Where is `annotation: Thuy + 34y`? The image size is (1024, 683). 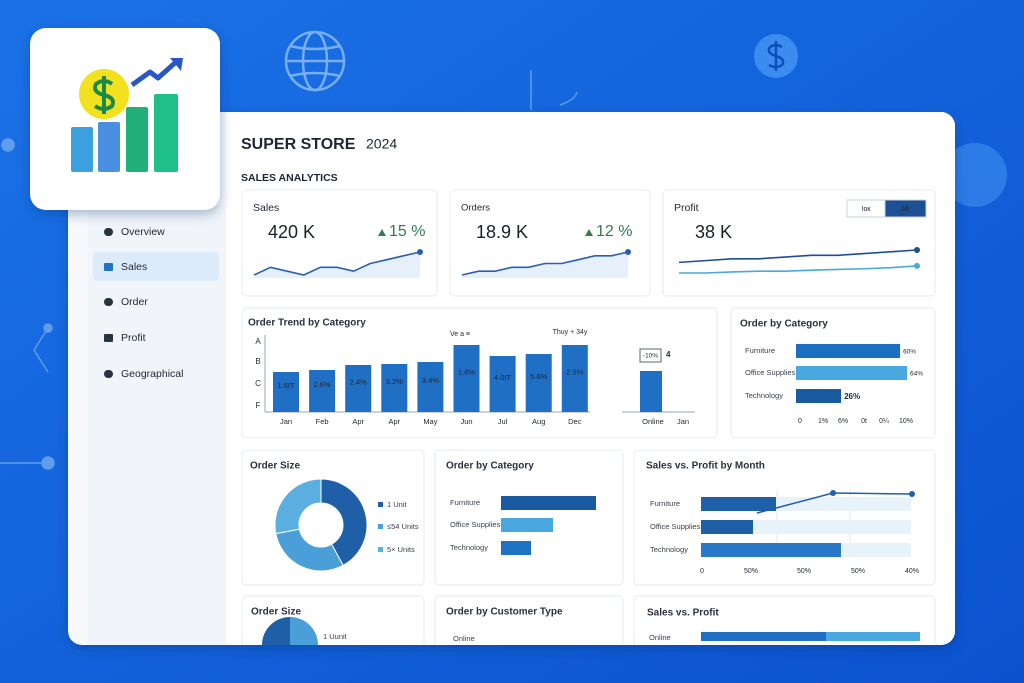 annotation: Thuy + 34y is located at coordinates (570, 332).